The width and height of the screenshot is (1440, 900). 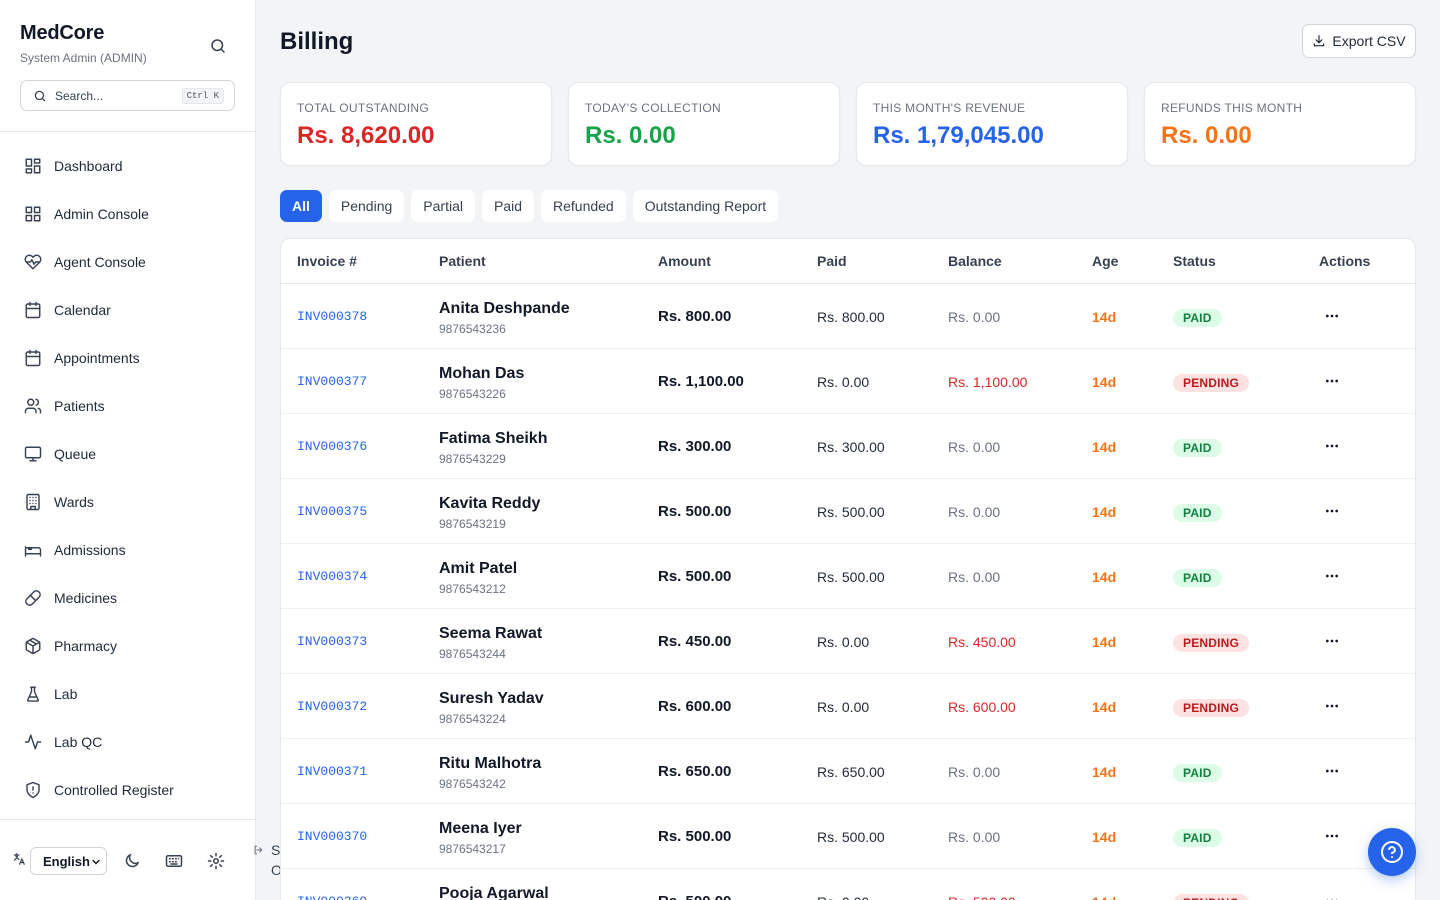 What do you see at coordinates (97, 358) in the screenshot?
I see `sidebar-item-label: Appointments` at bounding box center [97, 358].